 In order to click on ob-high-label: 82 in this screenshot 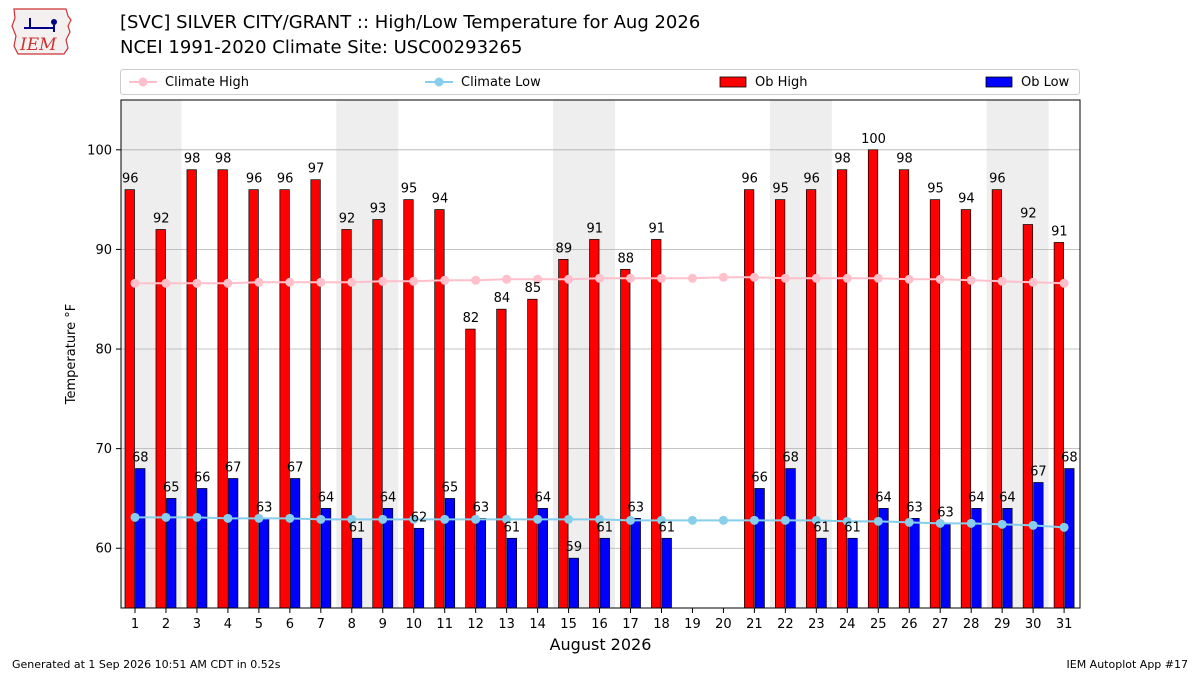, I will do `click(471, 318)`.